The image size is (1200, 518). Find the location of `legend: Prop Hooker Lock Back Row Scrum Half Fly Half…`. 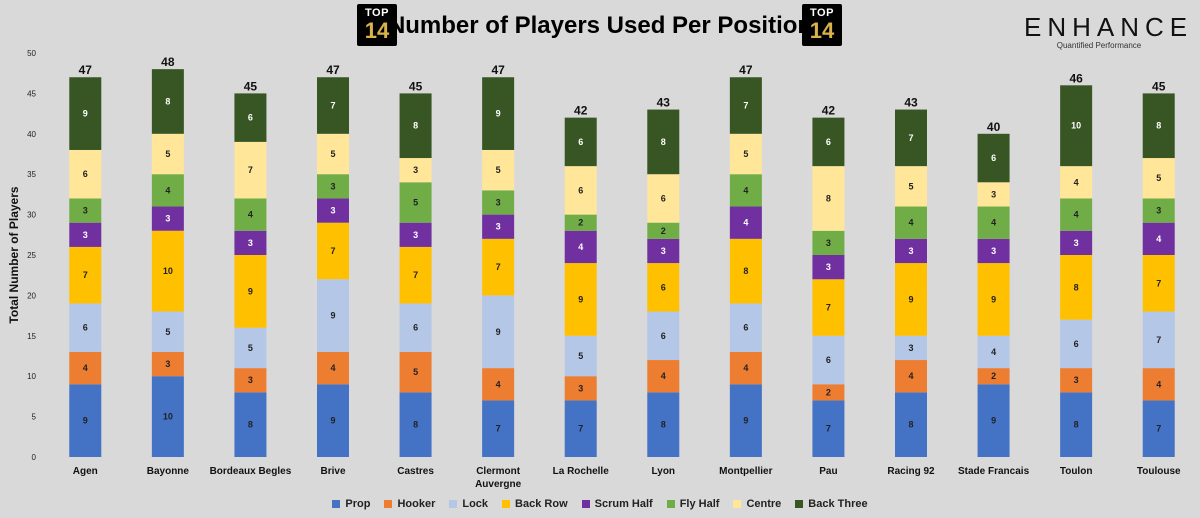

legend: Prop Hooker Lock Back Row Scrum Half Fly Half… is located at coordinates (600, 504).